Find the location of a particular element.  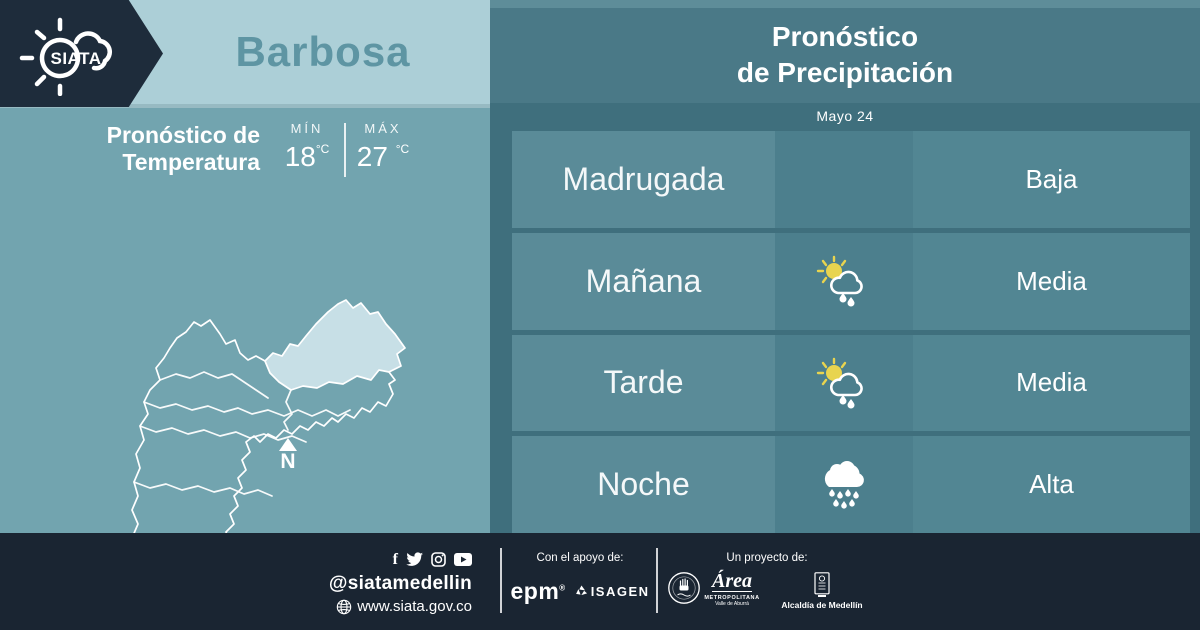

table-row-tarde: Tarde is located at coordinates (845, 383).